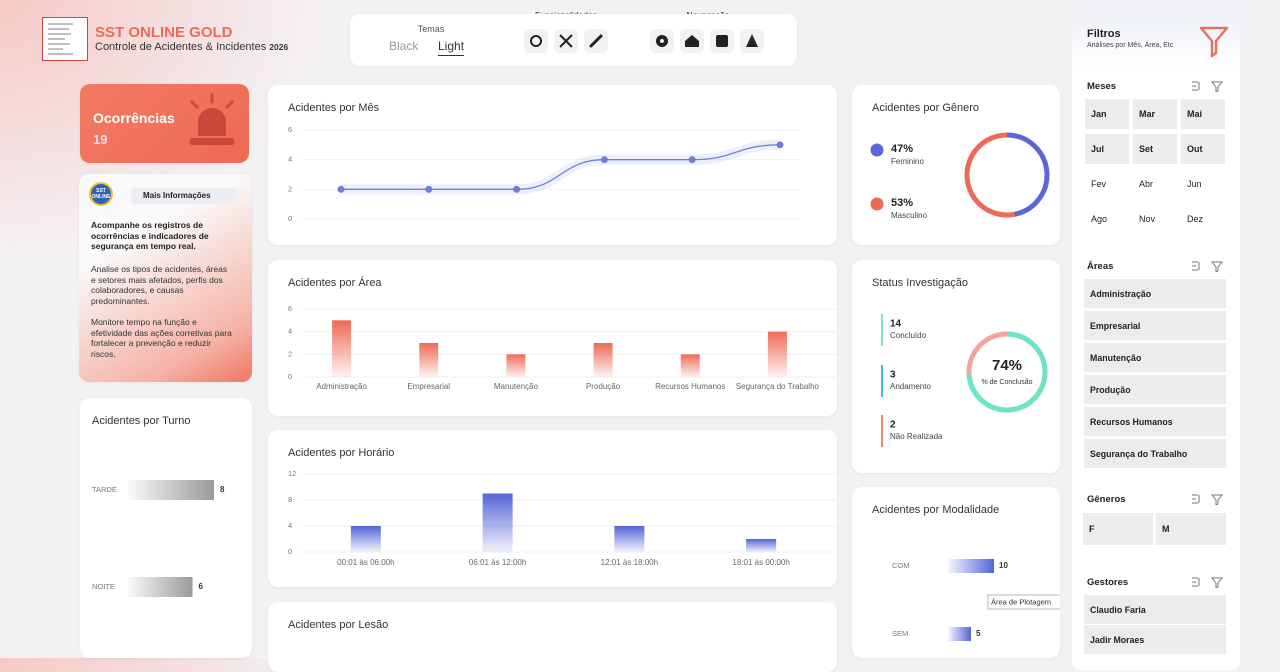 The width and height of the screenshot is (1280, 672). What do you see at coordinates (60, 39) in the screenshot?
I see `logo-lines` at bounding box center [60, 39].